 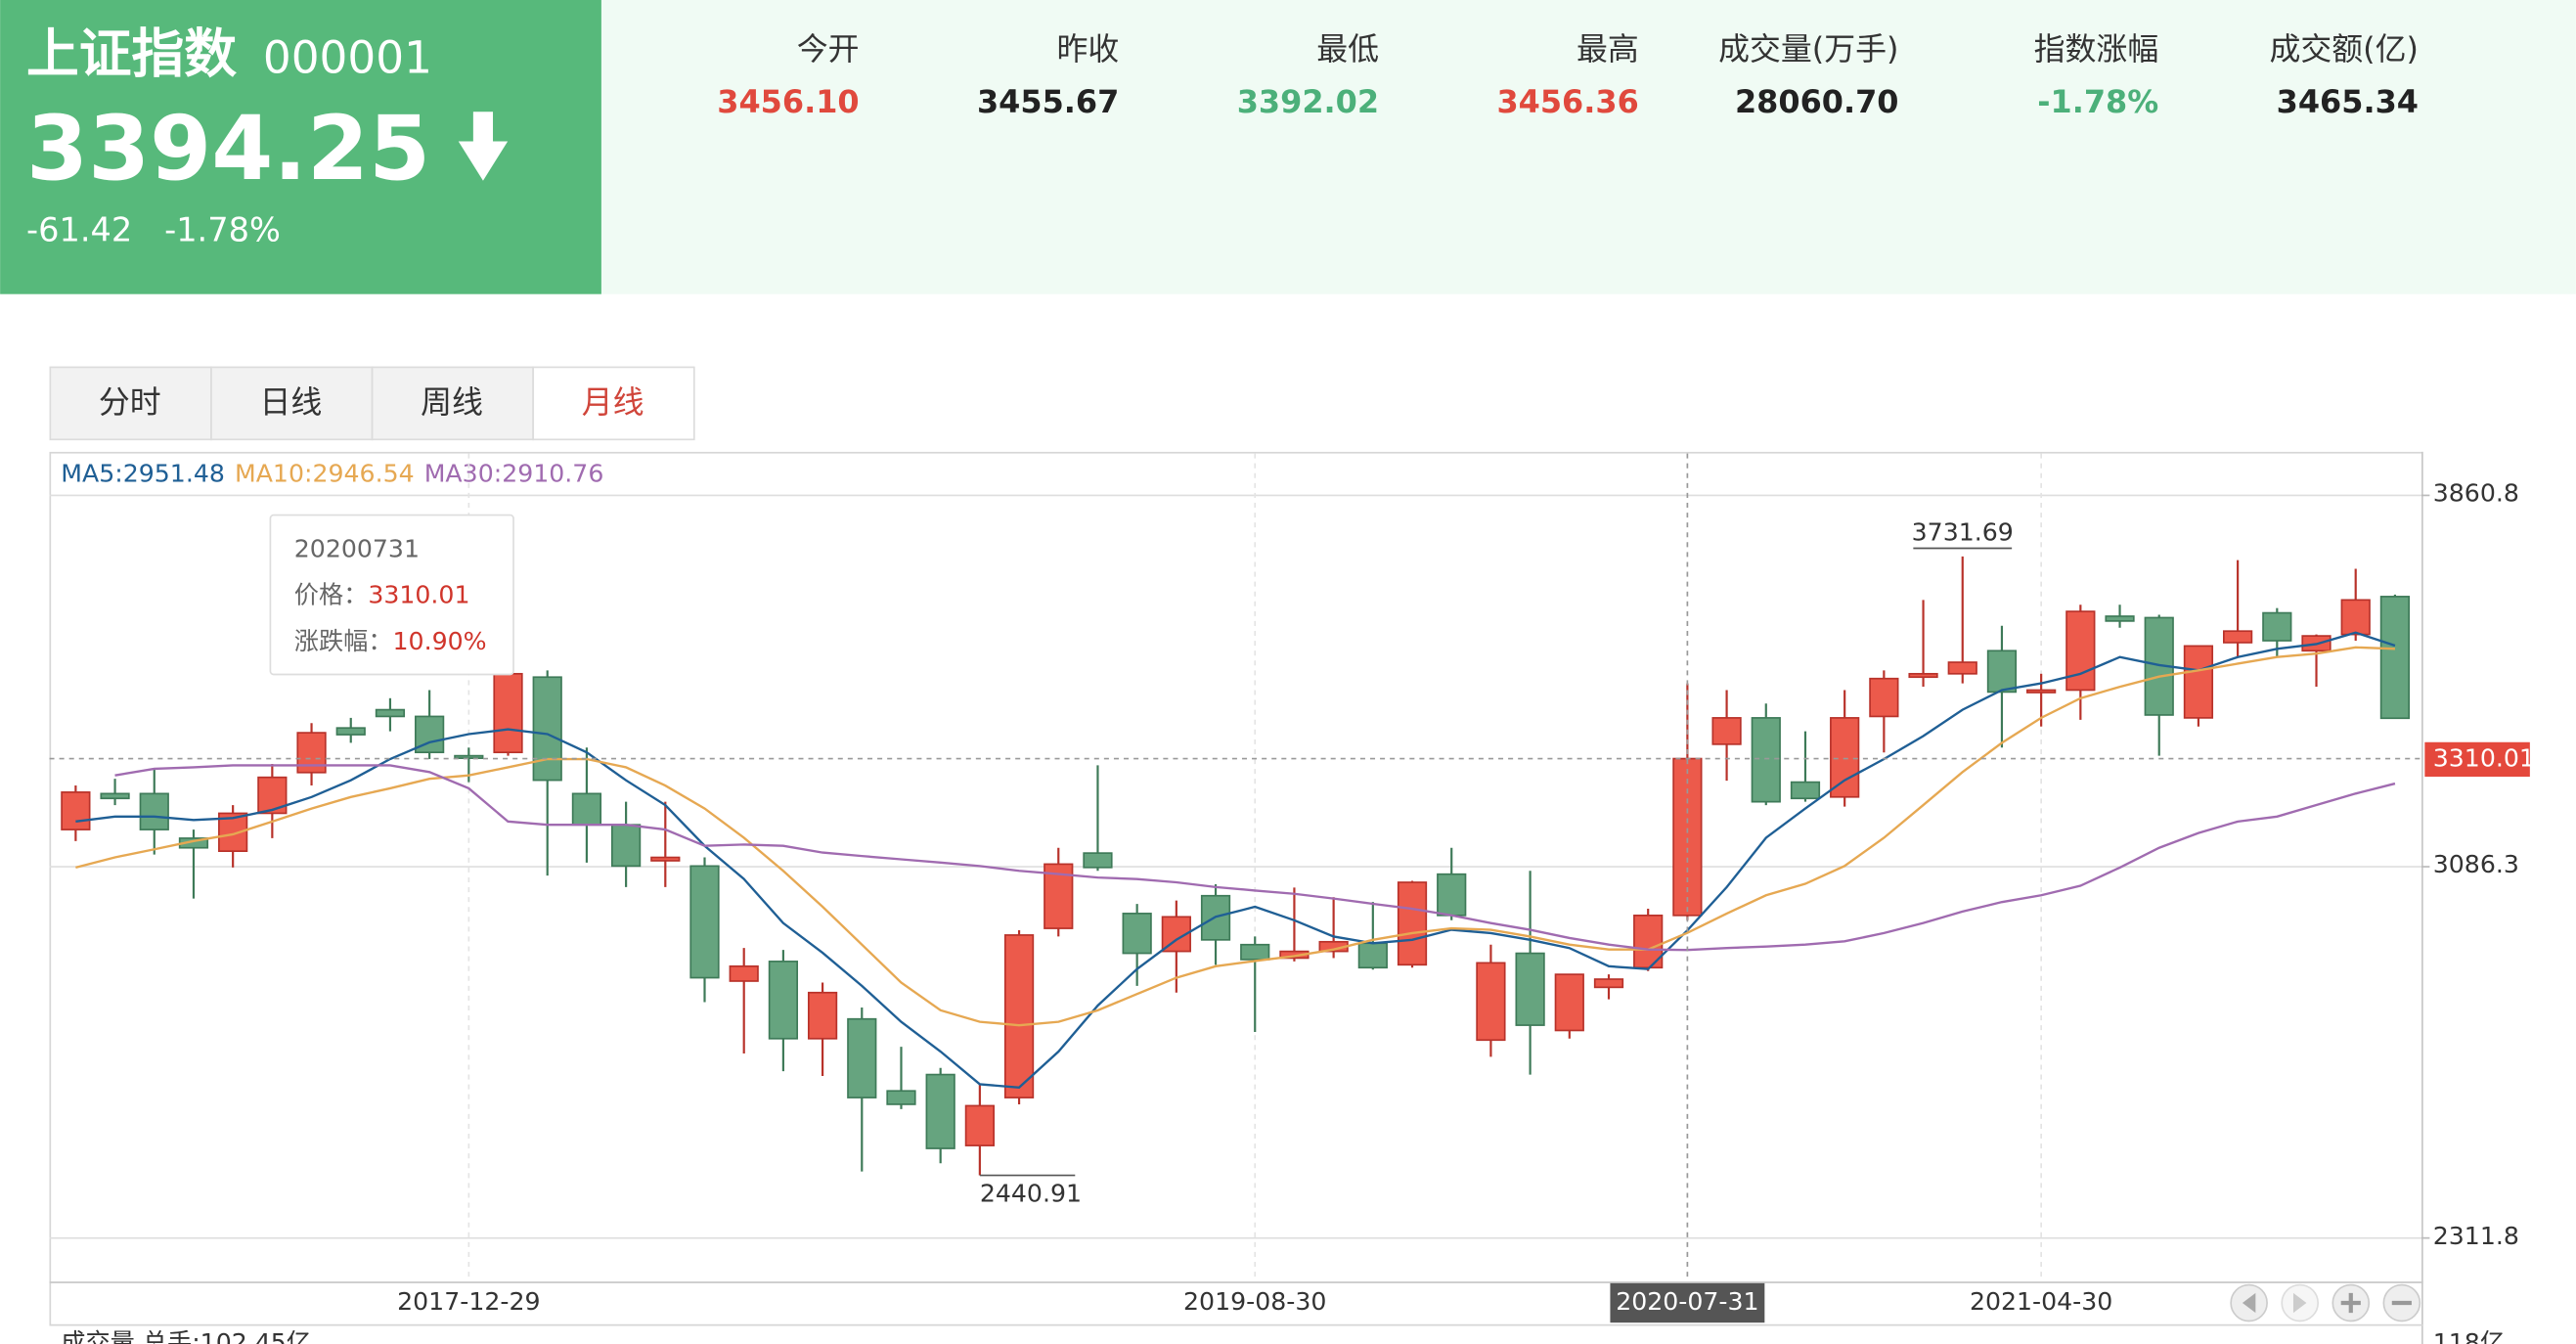 I want to click on tooltip-price: 3310.01, so click(x=418, y=595).